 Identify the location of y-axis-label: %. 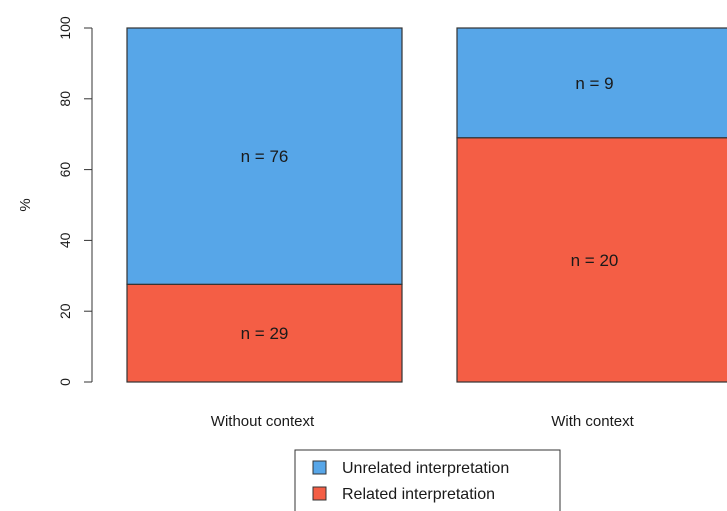
(25, 204).